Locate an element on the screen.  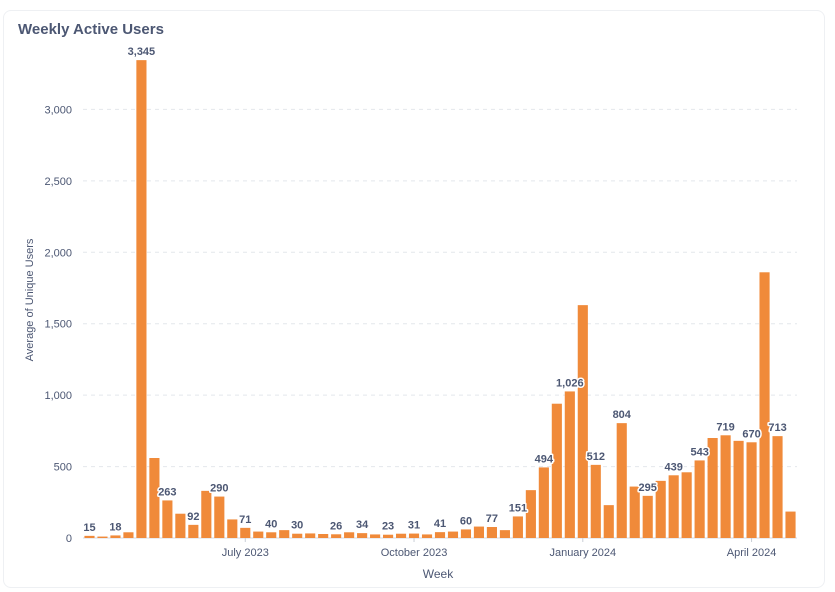
data-label: 92 is located at coordinates (193, 517).